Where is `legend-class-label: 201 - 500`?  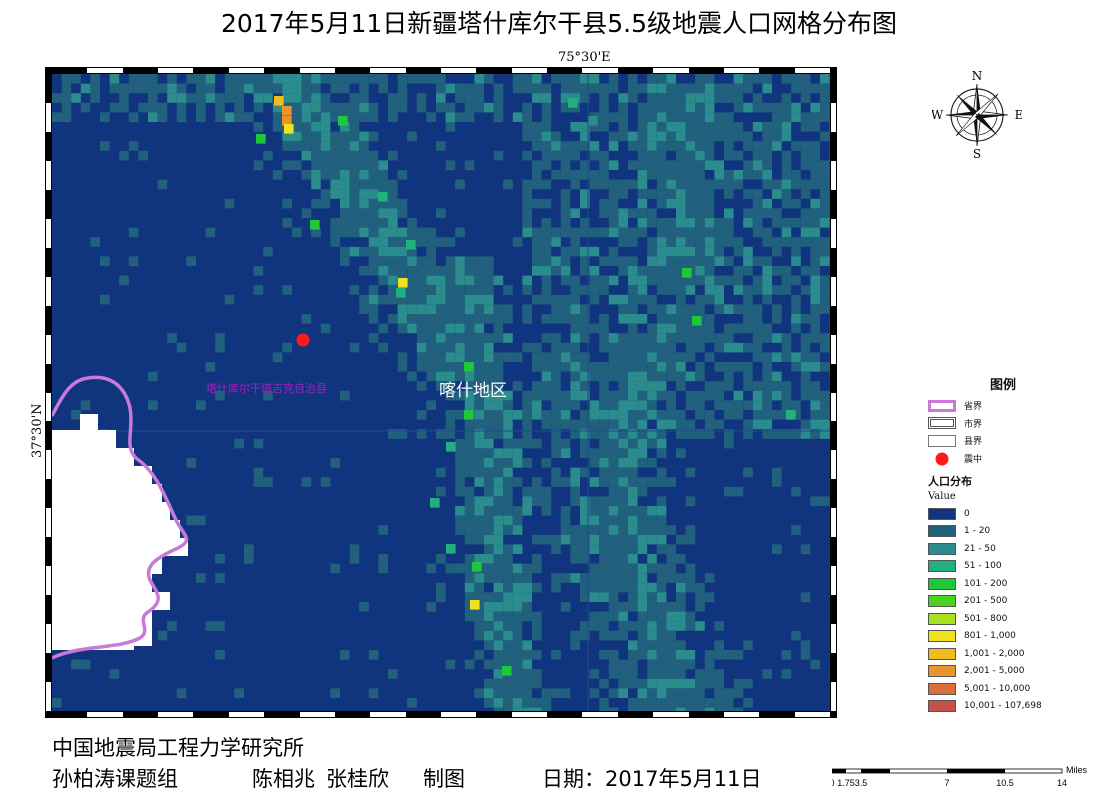 legend-class-label: 201 - 500 is located at coordinates (986, 601).